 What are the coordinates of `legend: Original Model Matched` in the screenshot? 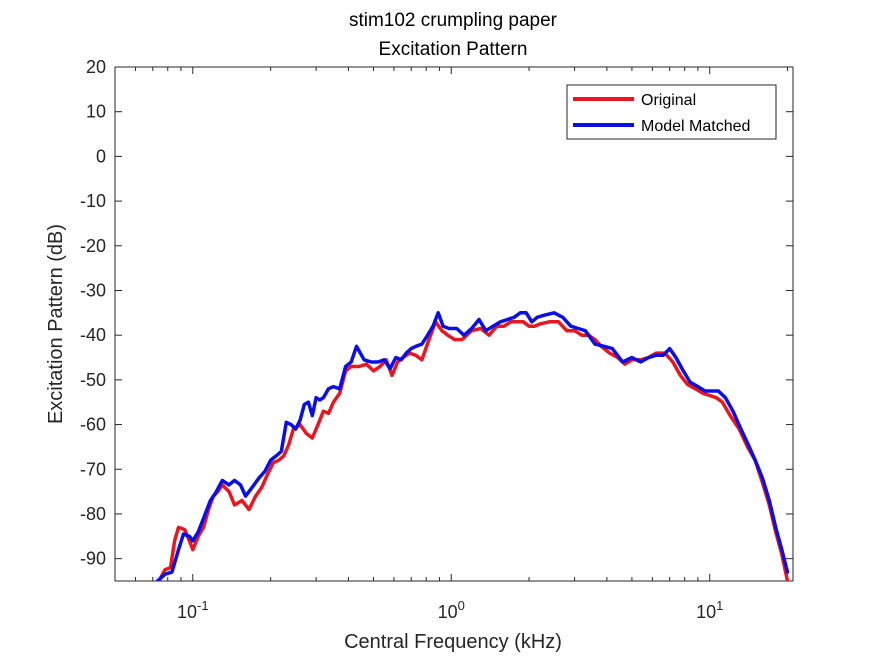 It's located at (671, 112).